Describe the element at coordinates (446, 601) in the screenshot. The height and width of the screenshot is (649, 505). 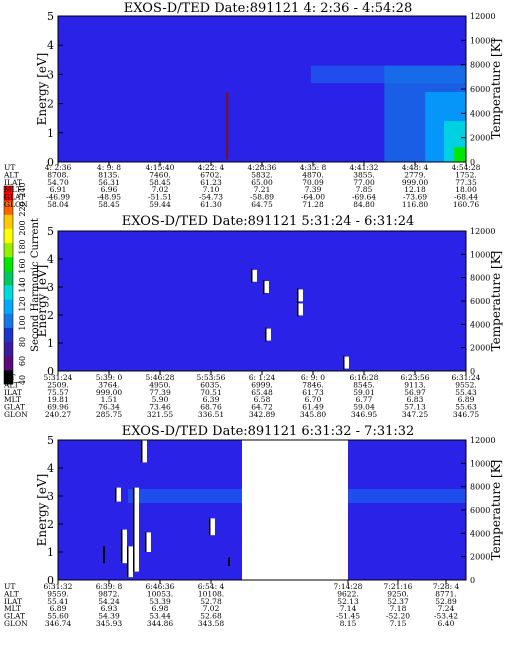
I see `cell-ilat: 52.89` at that location.